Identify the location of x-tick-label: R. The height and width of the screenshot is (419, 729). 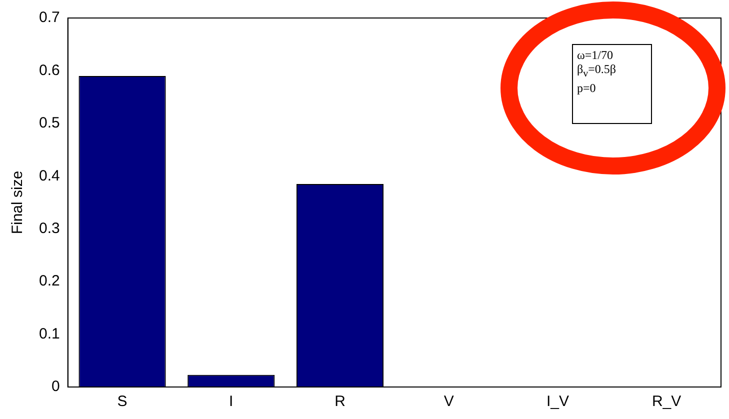
(340, 401).